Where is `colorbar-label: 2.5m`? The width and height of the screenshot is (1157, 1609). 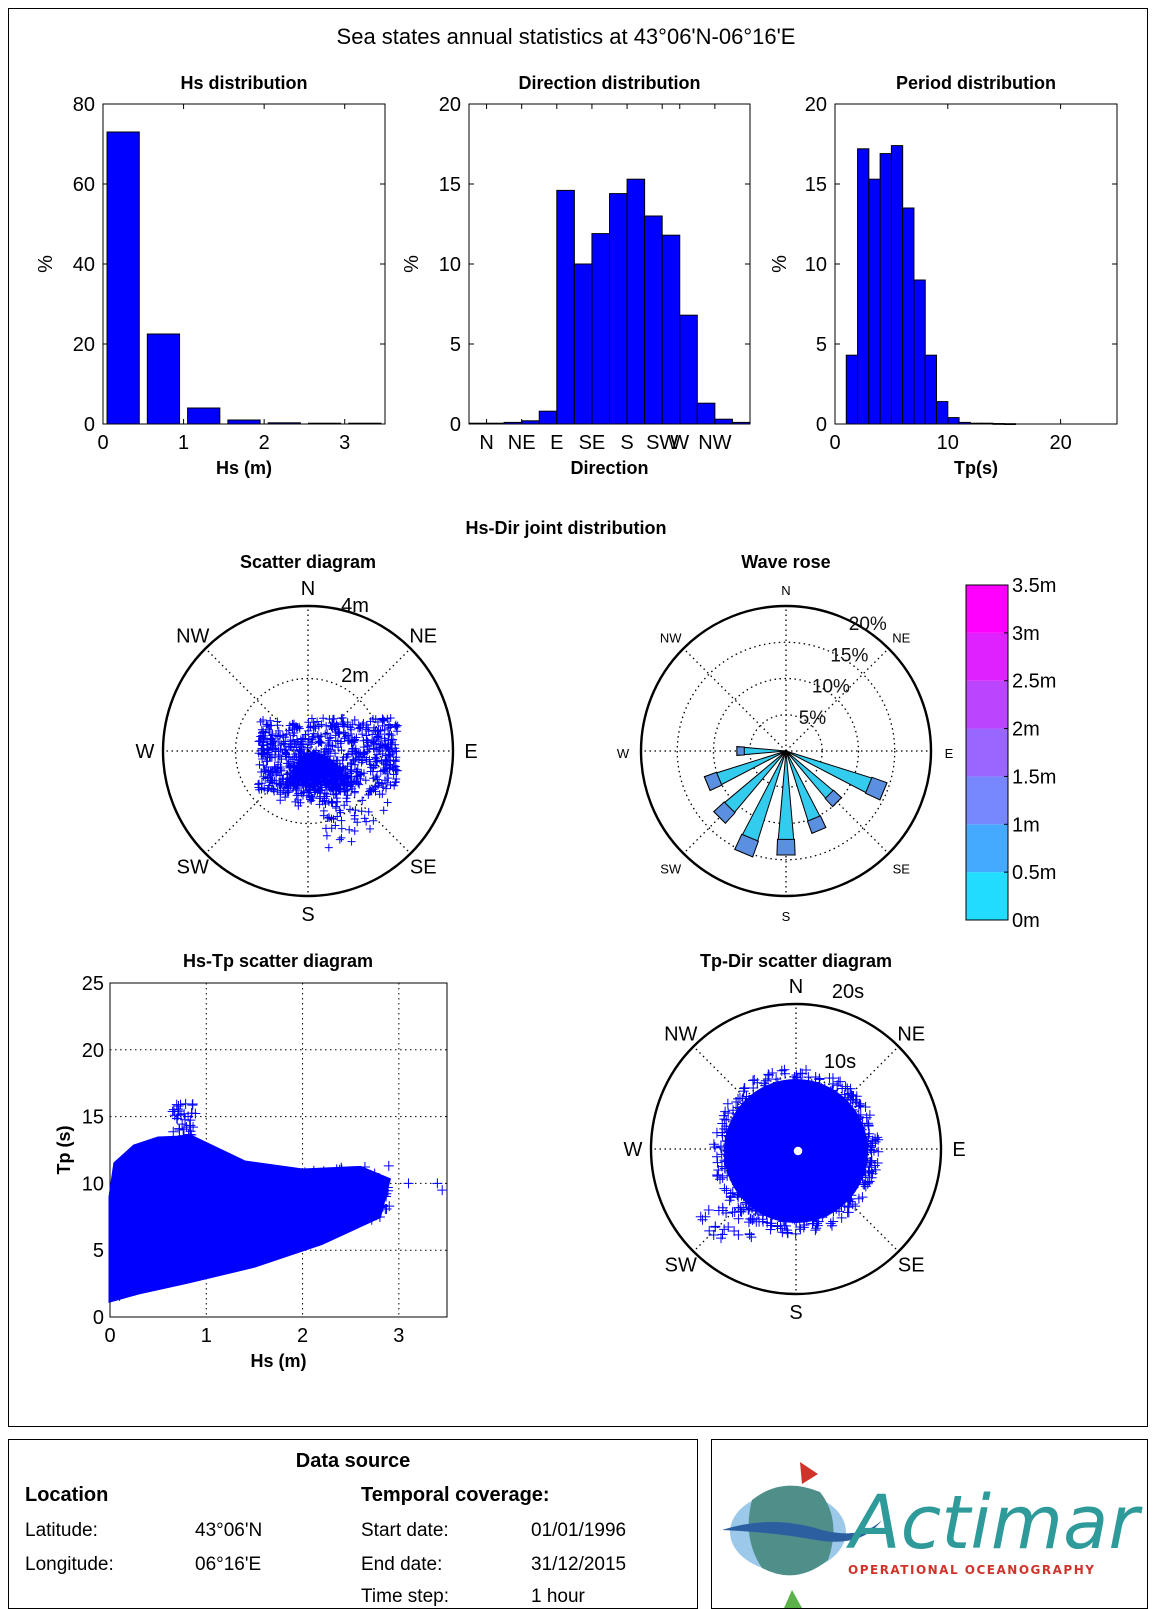 colorbar-label: 2.5m is located at coordinates (1034, 682).